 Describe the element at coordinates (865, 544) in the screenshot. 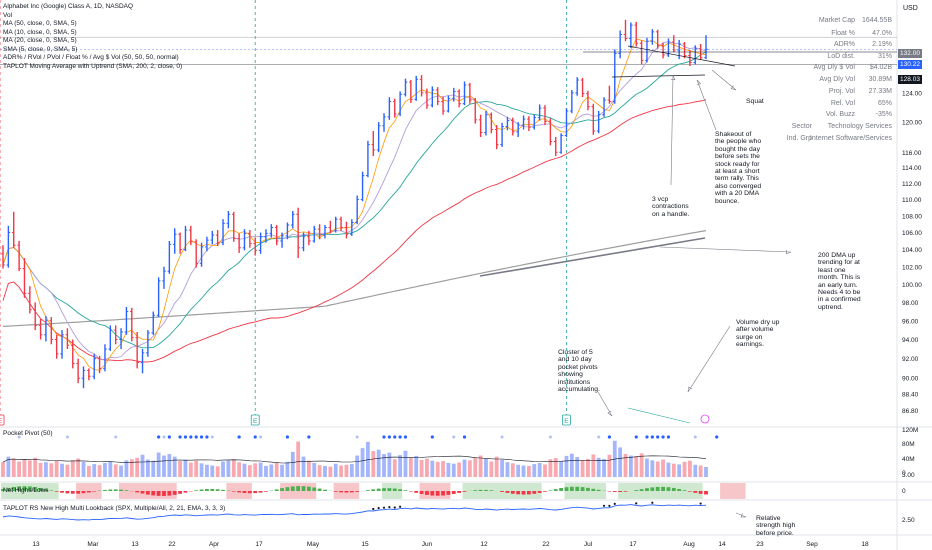

I see `time-axis-tick: 18` at that location.